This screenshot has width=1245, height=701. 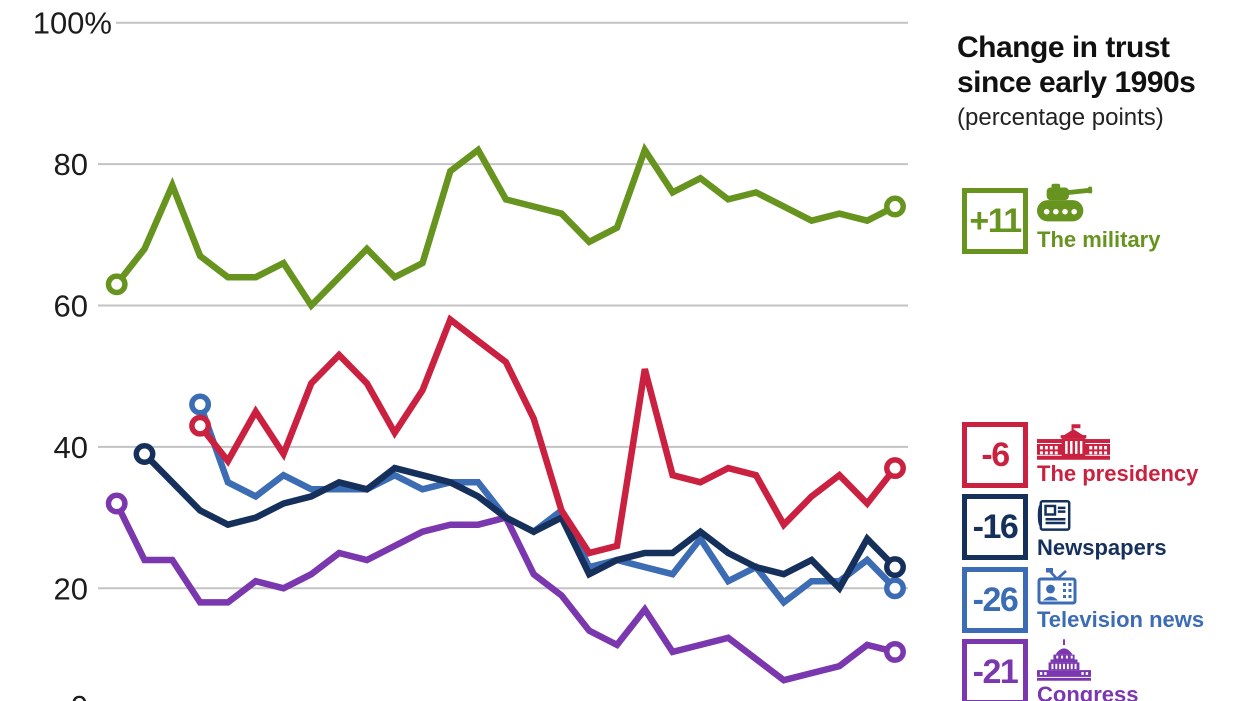 I want to click on marker-start-television-news, so click(x=200, y=404).